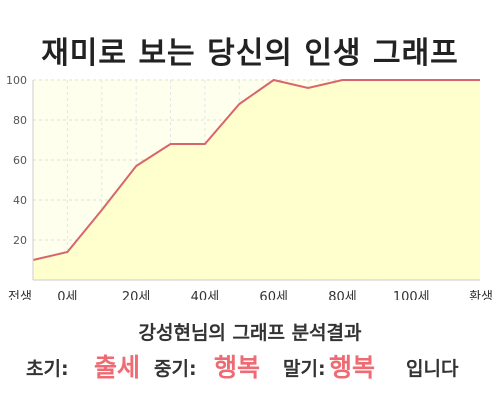 The width and height of the screenshot is (500, 400). Describe the element at coordinates (237, 367) in the screenshot. I see `middle-value: 행복` at that location.